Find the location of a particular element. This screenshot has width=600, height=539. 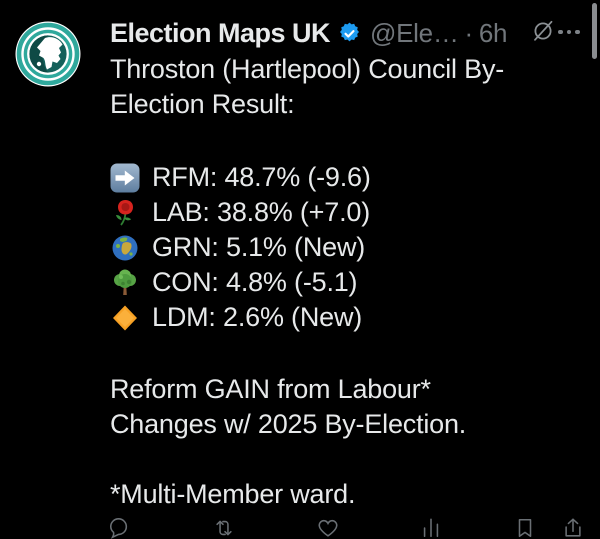

result-text: LDM: 2.6% (New) is located at coordinates (257, 317).